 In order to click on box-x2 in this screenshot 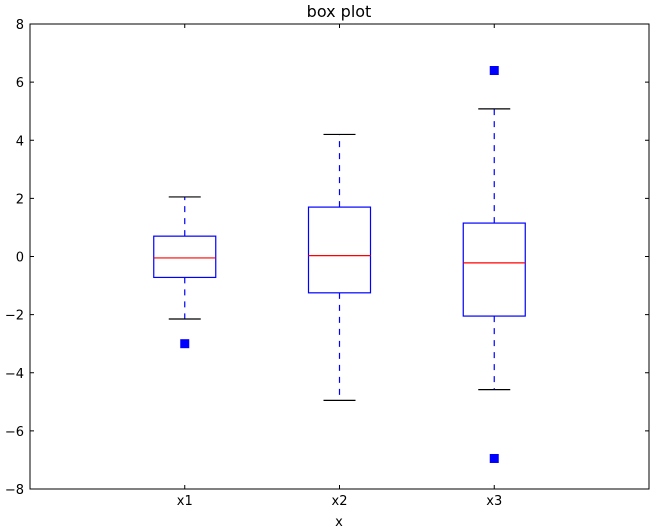, I will do `click(339, 267)`.